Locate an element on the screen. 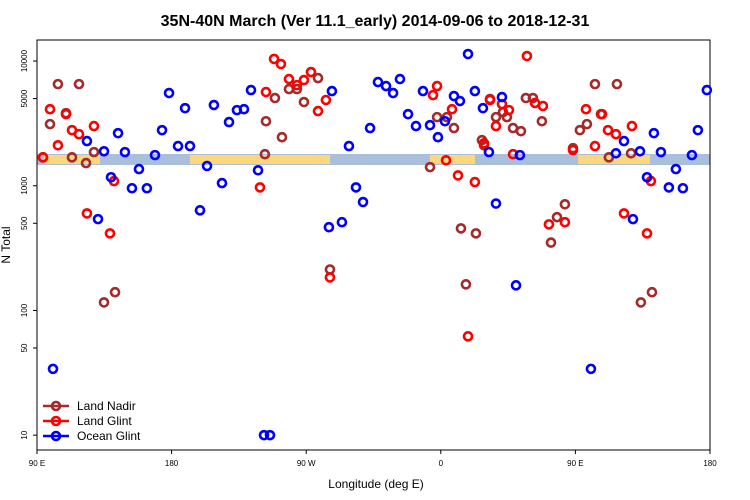 The image size is (750, 500). x-tick-label: 0 is located at coordinates (441, 463).